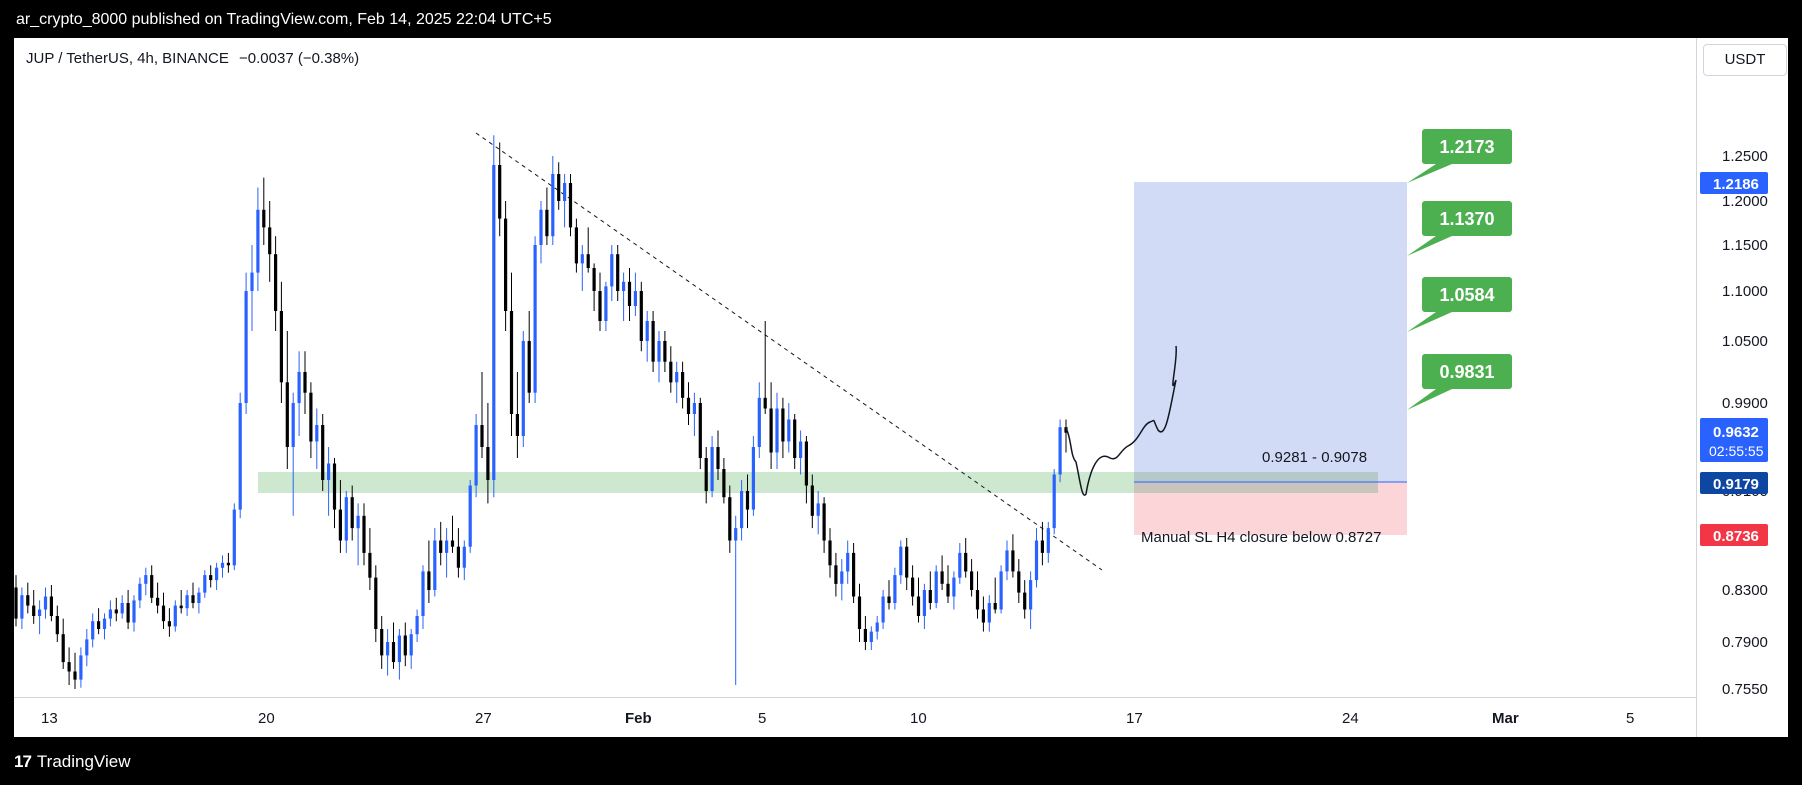  I want to click on x-axis: 13 20 27 Feb 5 10 17 24 Mar 5, so click(837, 718).